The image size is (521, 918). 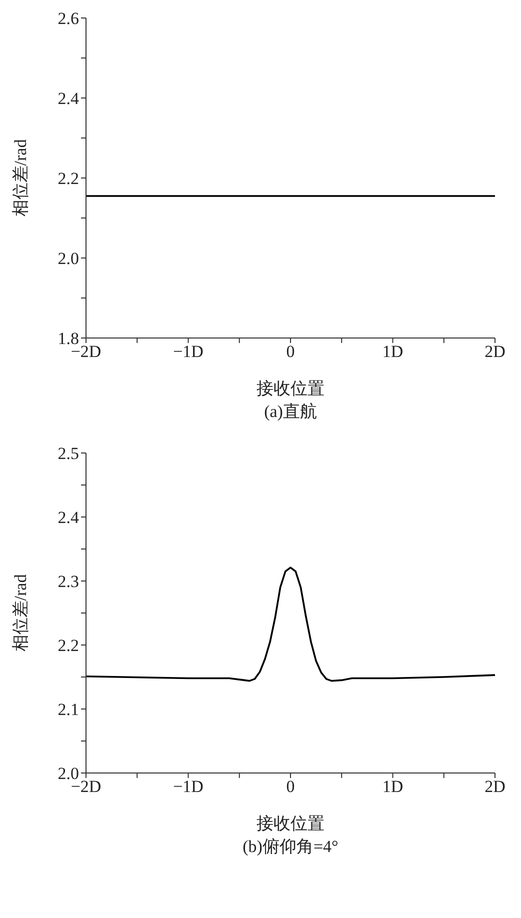 I want to click on y-tick-label: 2.5, so click(x=68, y=454).